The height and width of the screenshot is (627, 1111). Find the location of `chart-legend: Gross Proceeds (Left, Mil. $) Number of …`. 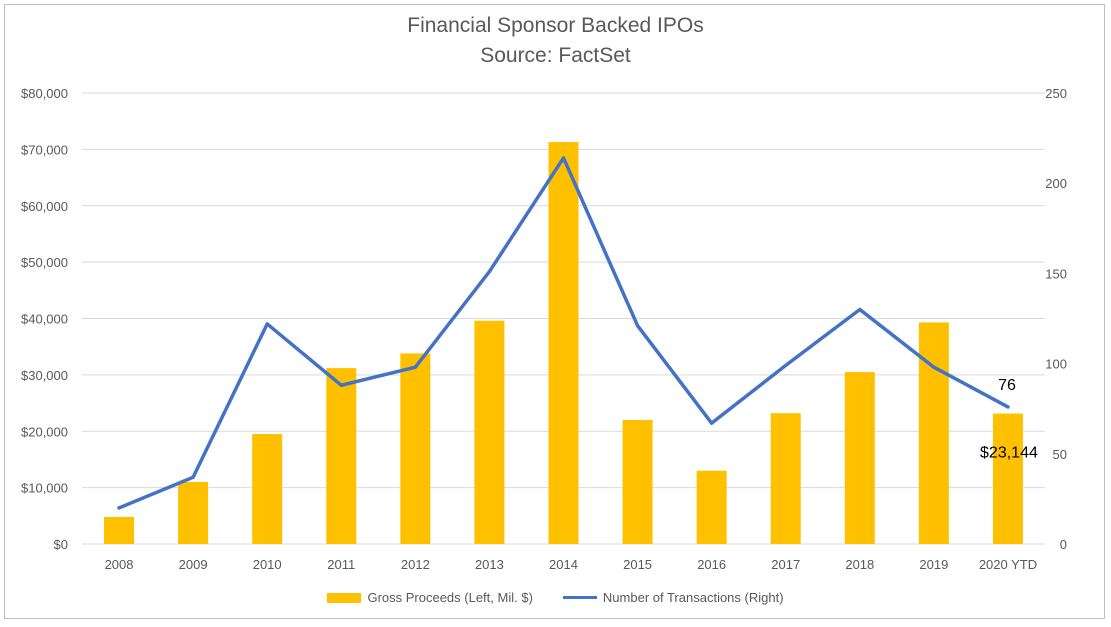

chart-legend: Gross Proceeds (Left, Mil. $) Number of … is located at coordinates (555, 597).